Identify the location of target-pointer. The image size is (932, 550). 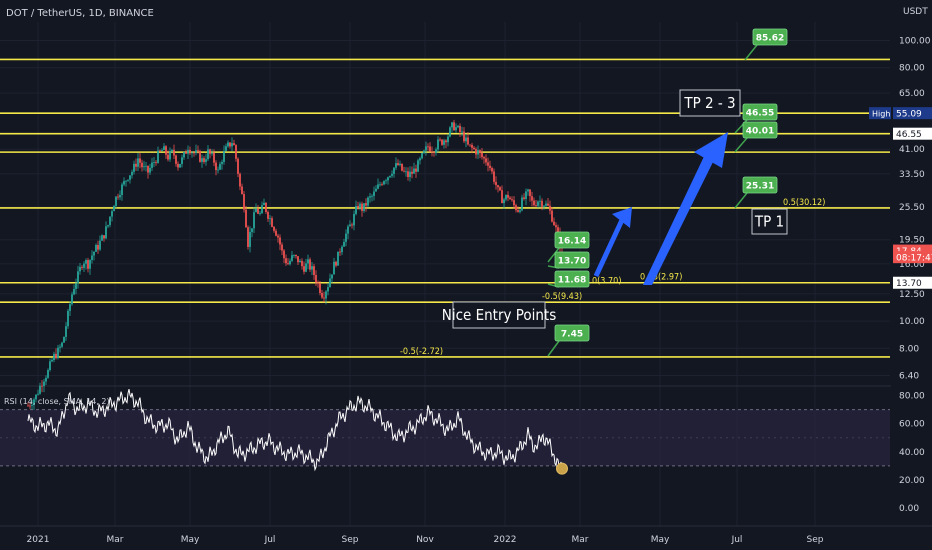
(741, 200).